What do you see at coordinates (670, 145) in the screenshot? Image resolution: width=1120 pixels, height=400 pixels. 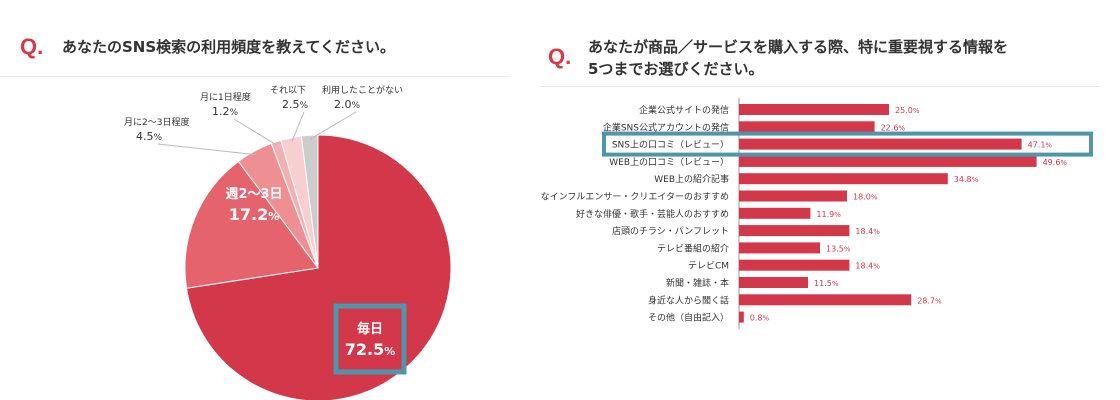 I see `bar-category-label: SNS上の口コミ（レビュー）` at bounding box center [670, 145].